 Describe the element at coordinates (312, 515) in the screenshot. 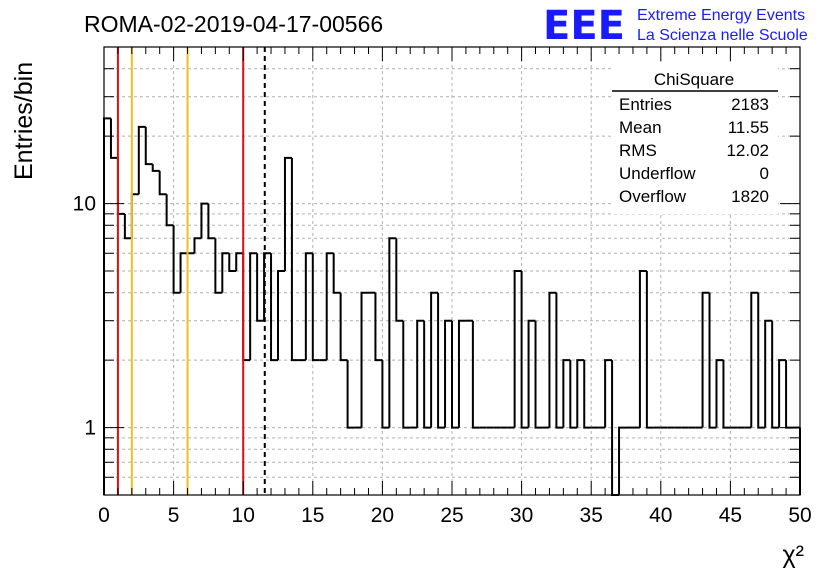

I see `x-tick-label: 15` at that location.